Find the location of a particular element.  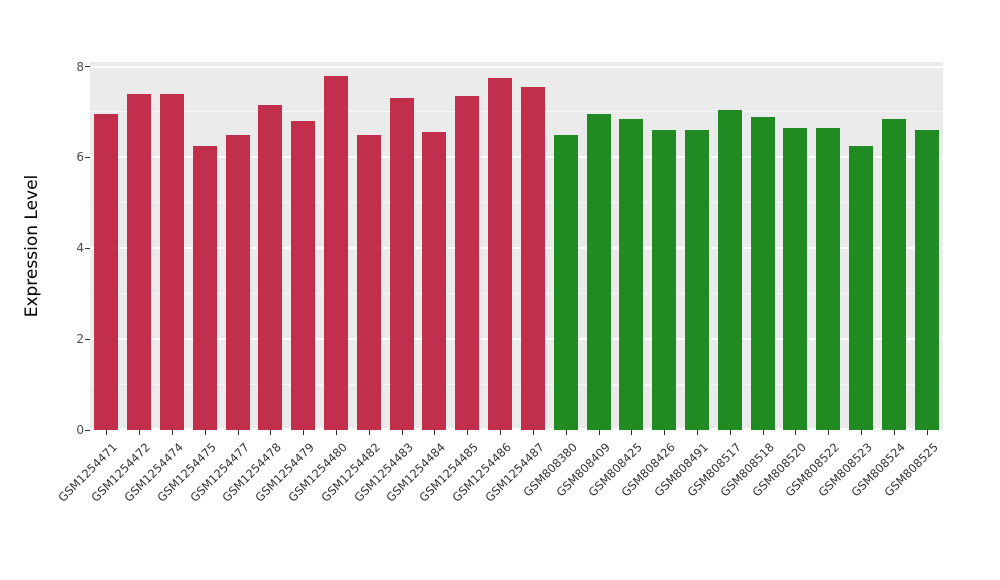

y-tick-label: 6 is located at coordinates (80, 157).